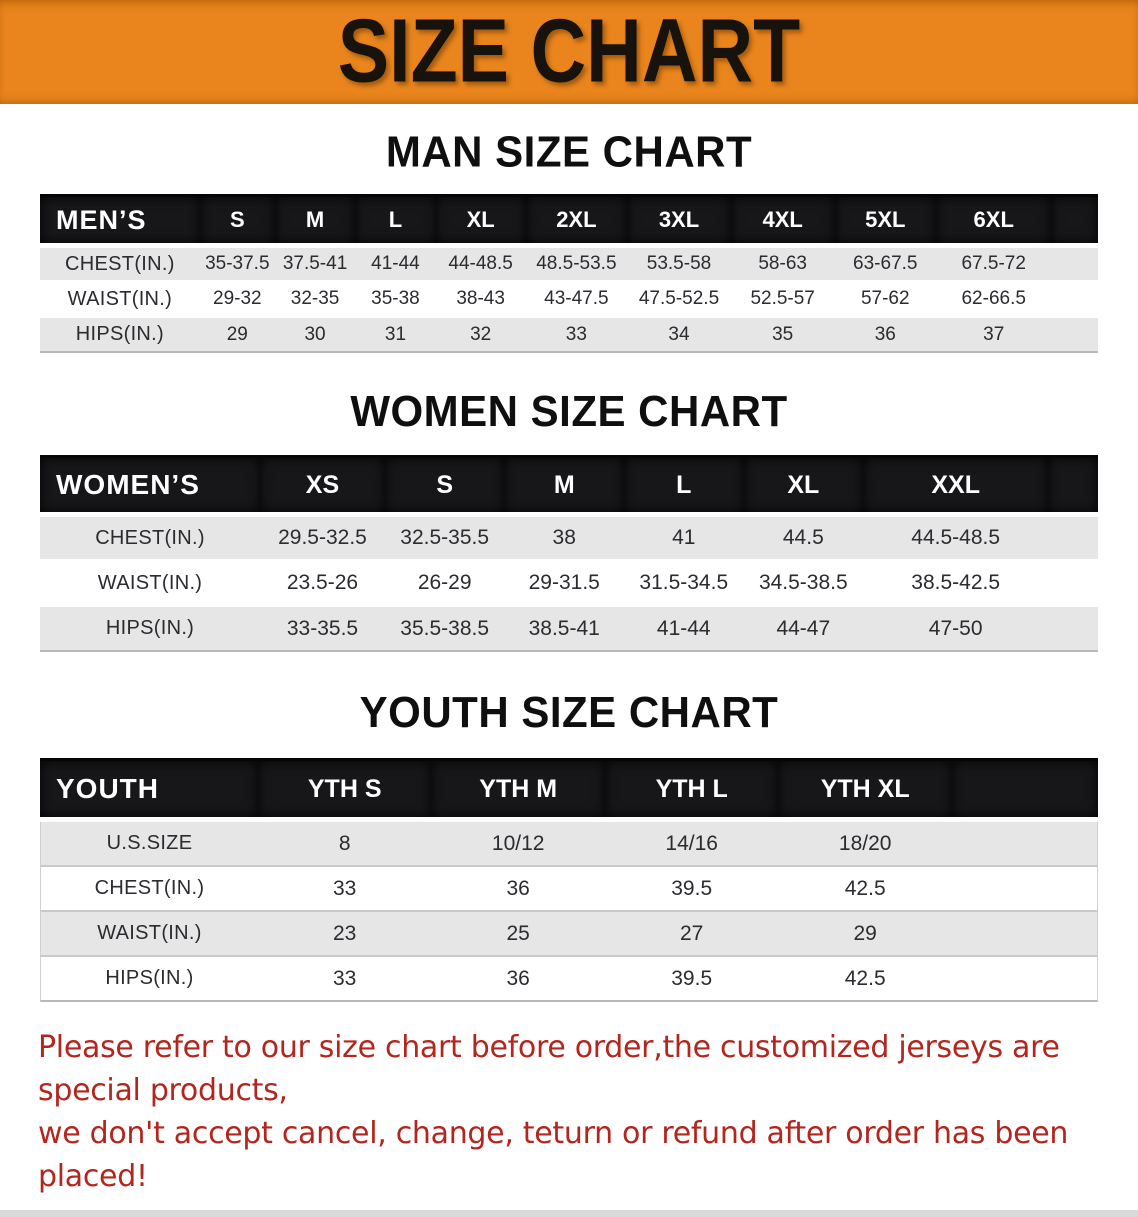  I want to click on size-value-cell: 23.5-26, so click(322, 584).